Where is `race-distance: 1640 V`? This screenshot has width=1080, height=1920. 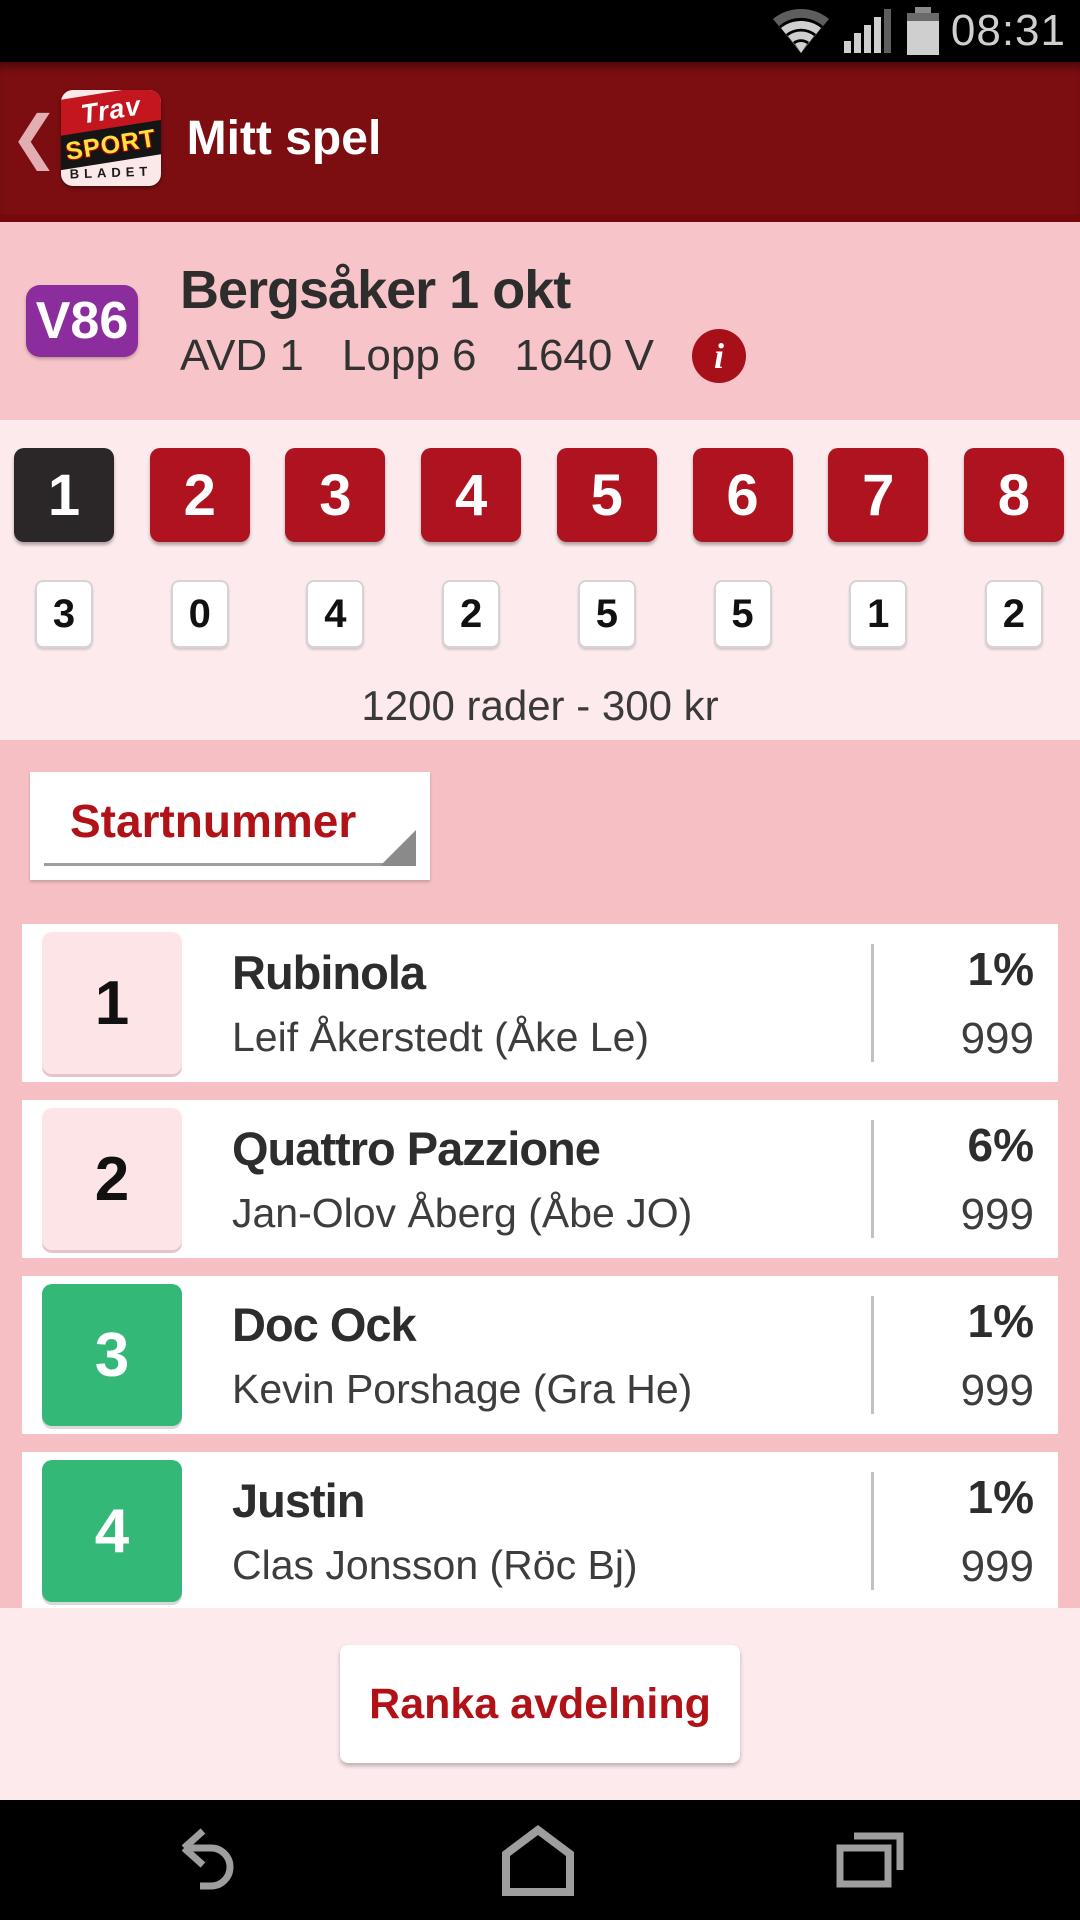 race-distance: 1640 V is located at coordinates (584, 355).